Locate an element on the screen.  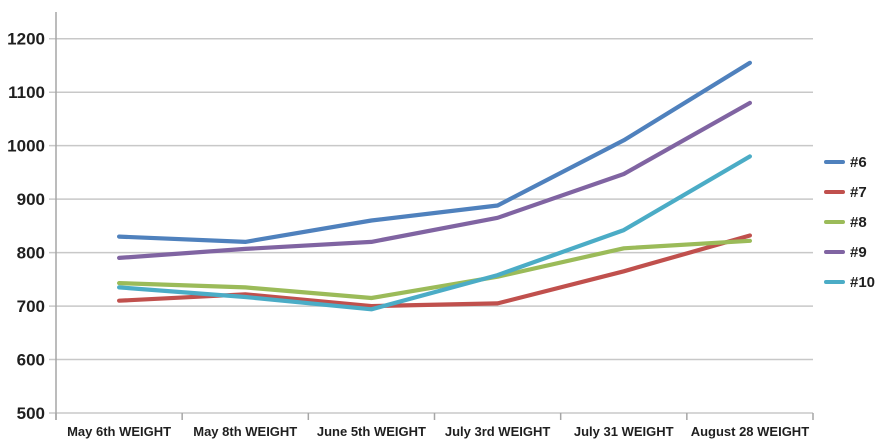
y-axis-tick-label: 900 is located at coordinates (31, 199).